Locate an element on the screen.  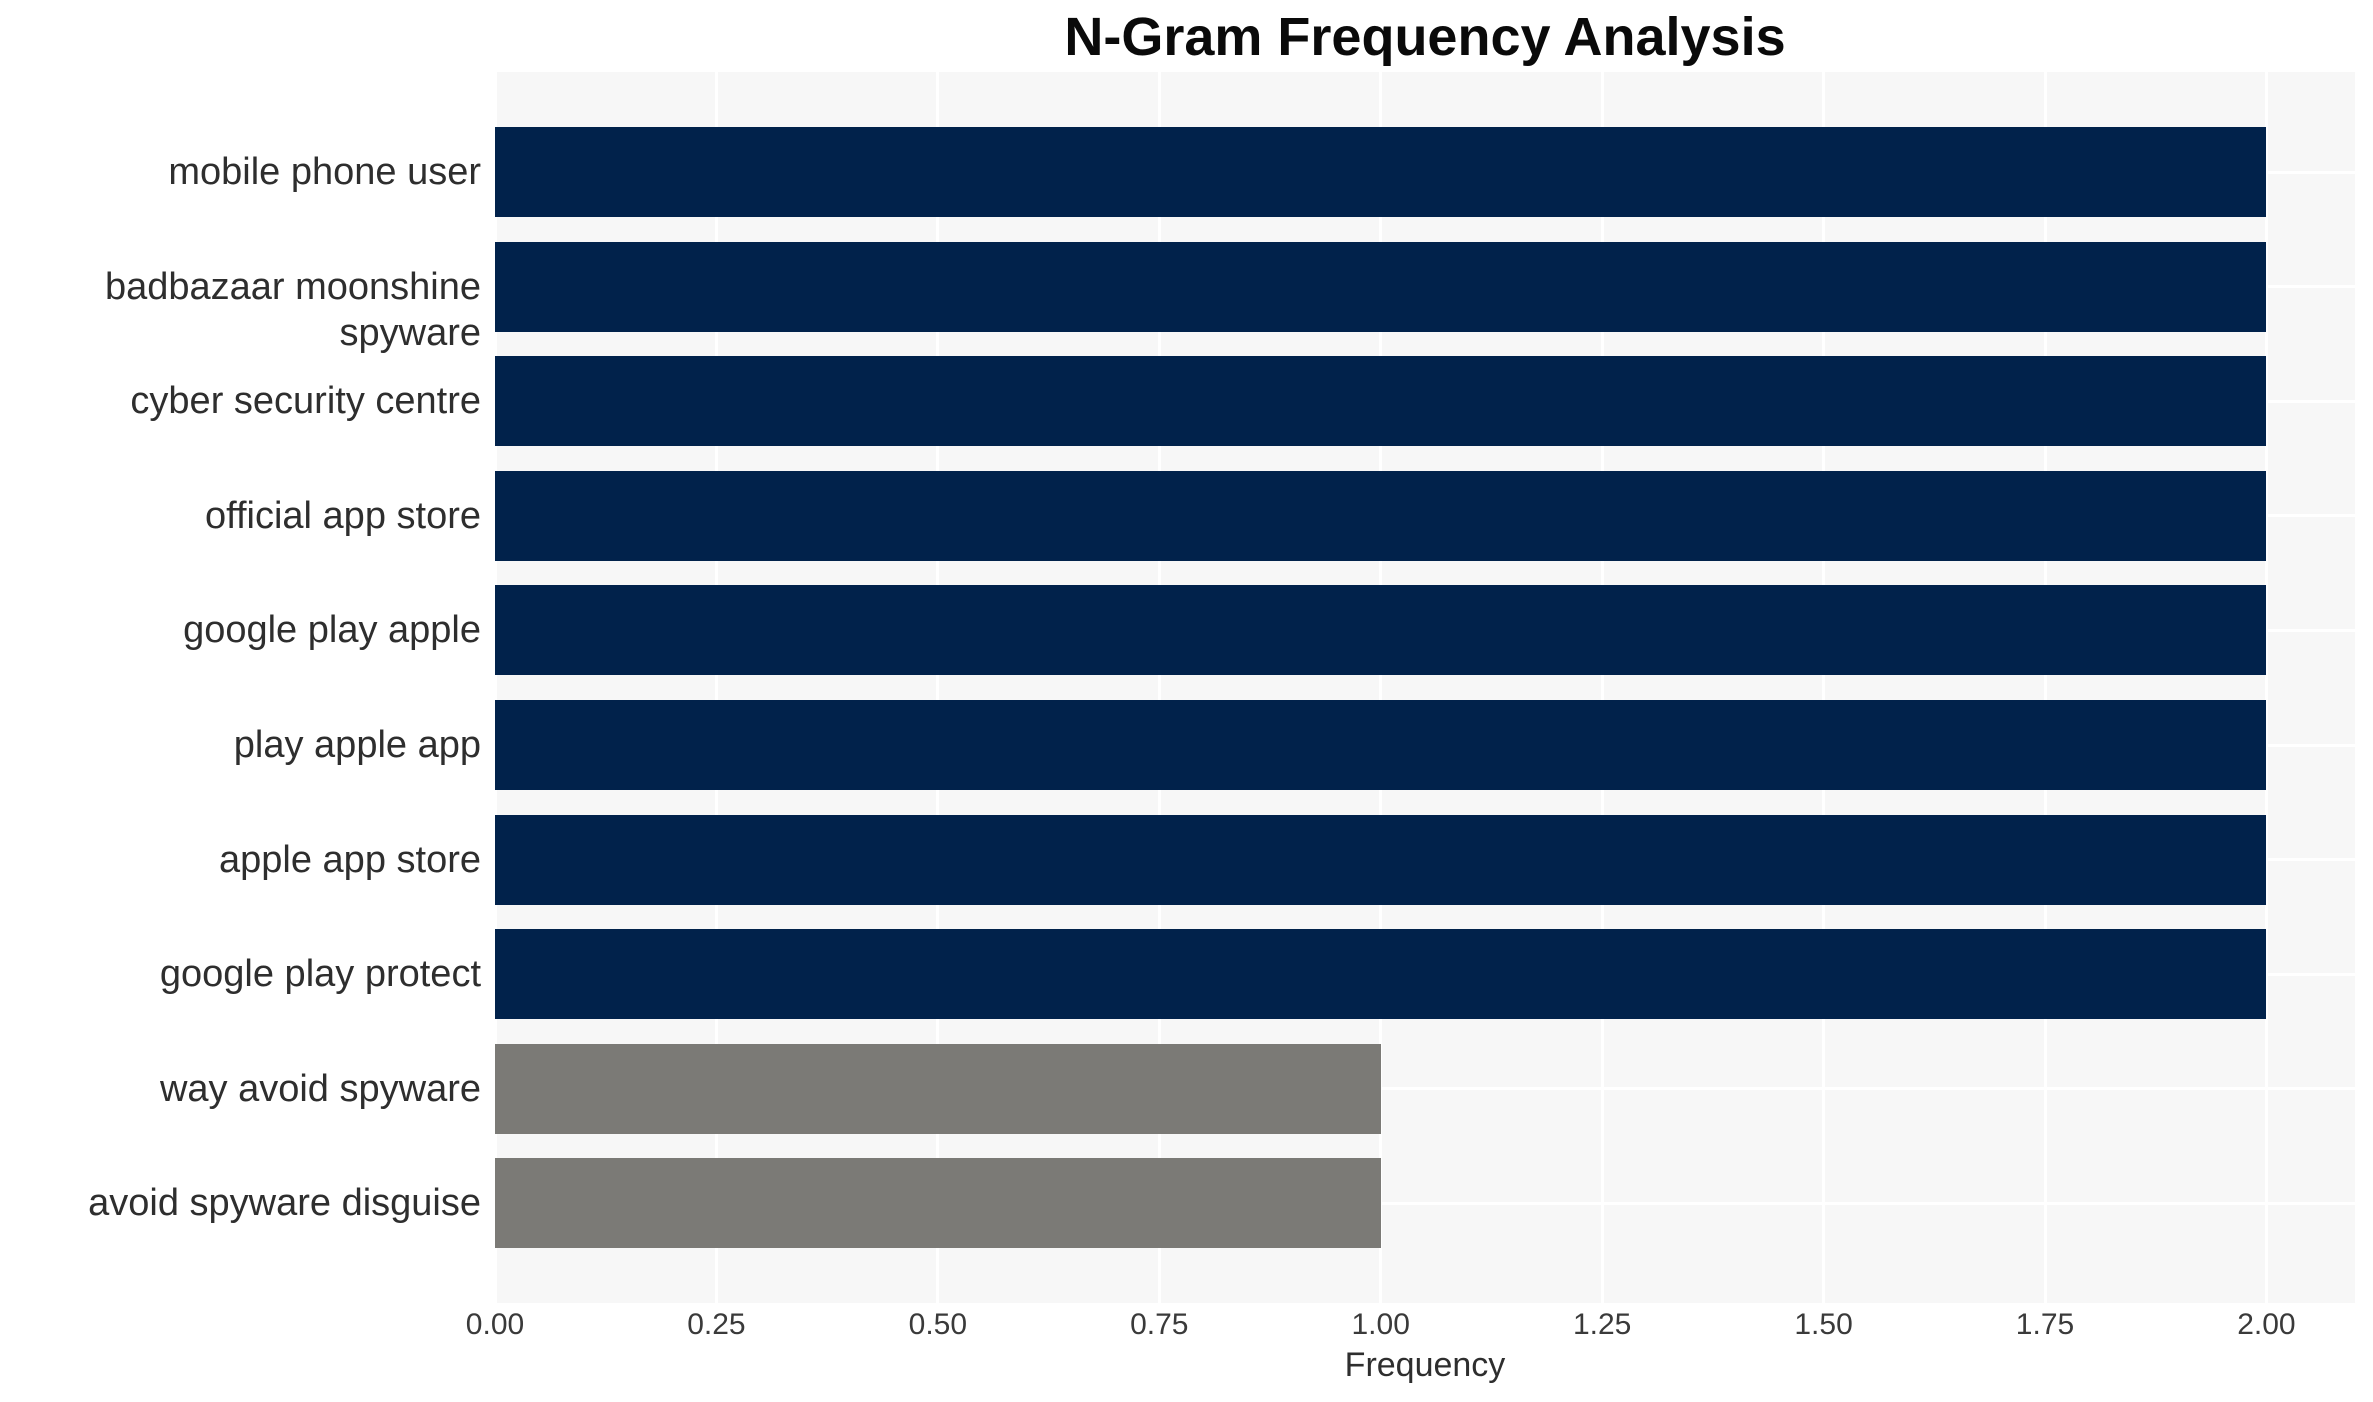
y-tick-label: avoid spyware disguise is located at coordinates (284, 1203).